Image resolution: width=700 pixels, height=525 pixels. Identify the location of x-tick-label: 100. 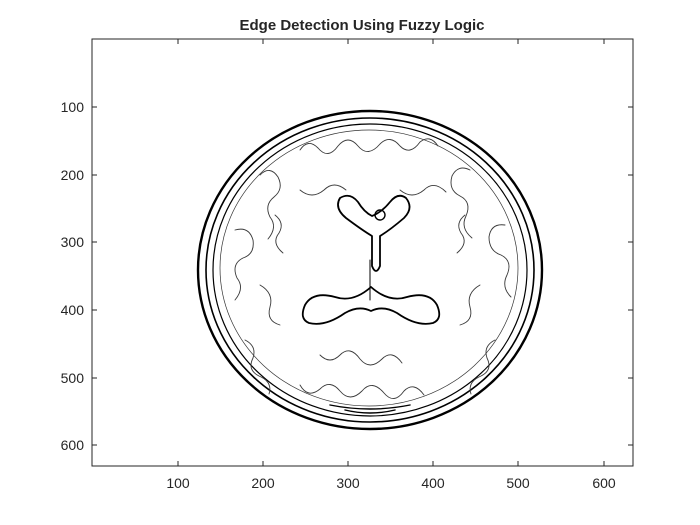
(178, 483).